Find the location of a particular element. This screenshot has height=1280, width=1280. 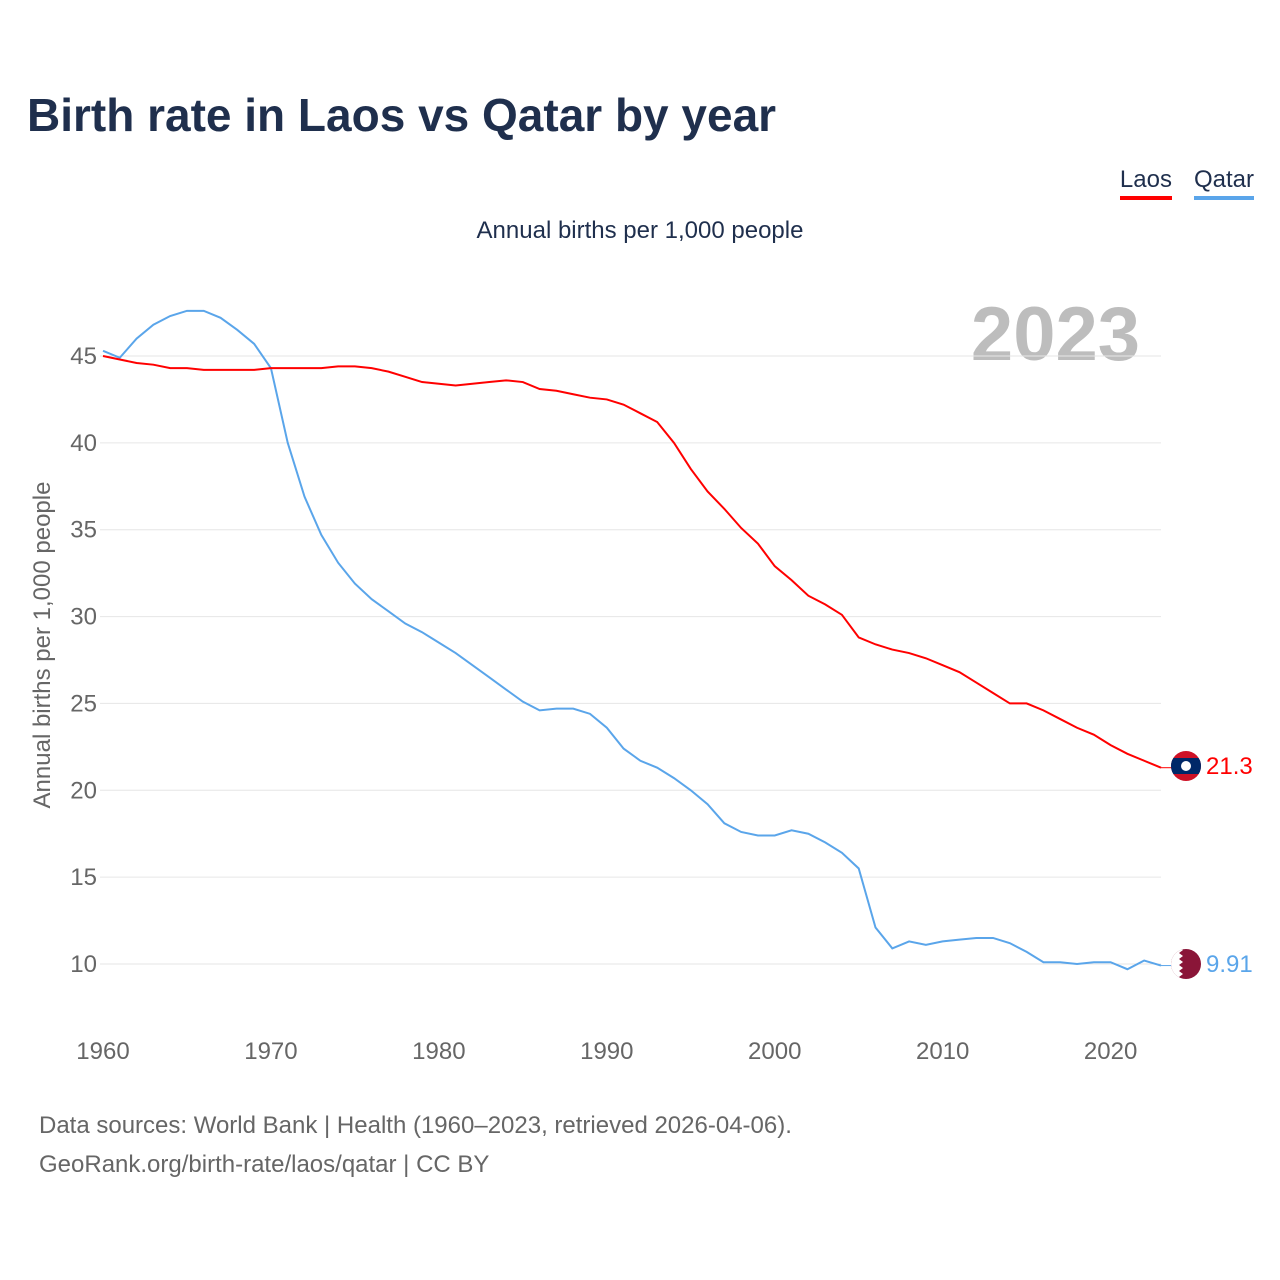

y-axis-label: Annual births per 1,000 people is located at coordinates (42, 645).